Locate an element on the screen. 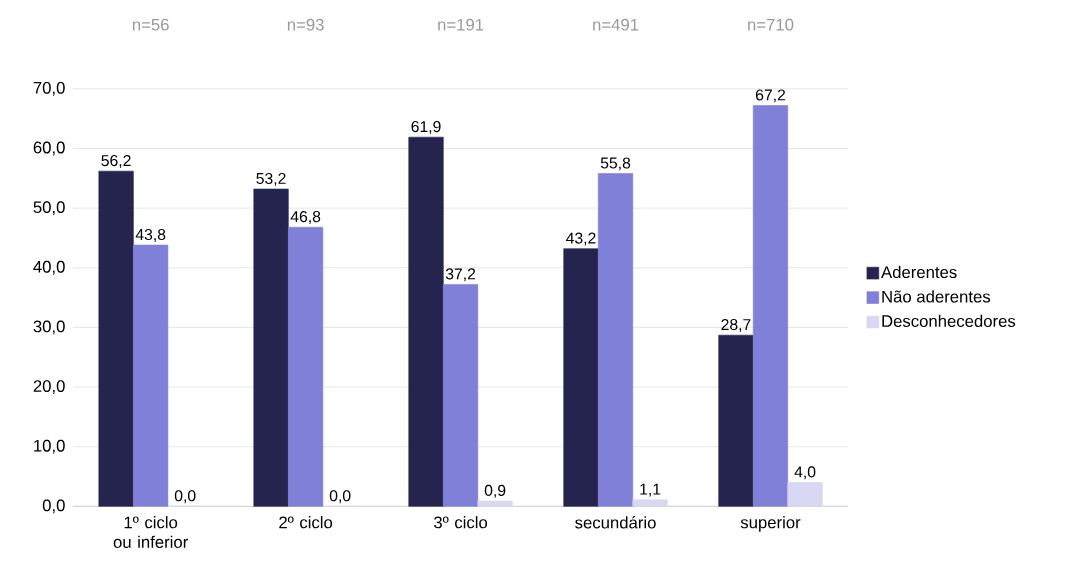 The width and height of the screenshot is (1075, 570). legend-label: Desconhecedores is located at coordinates (949, 321).